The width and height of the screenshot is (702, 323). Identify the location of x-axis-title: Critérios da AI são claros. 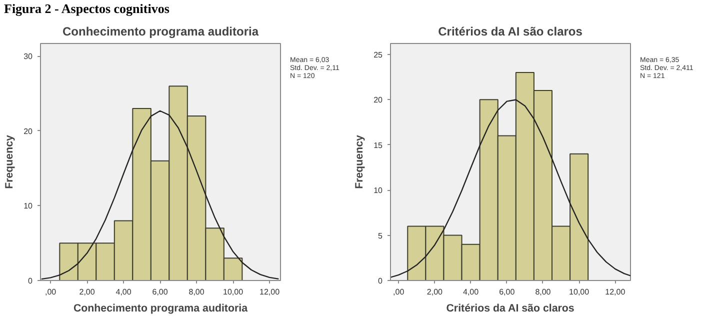
(510, 308).